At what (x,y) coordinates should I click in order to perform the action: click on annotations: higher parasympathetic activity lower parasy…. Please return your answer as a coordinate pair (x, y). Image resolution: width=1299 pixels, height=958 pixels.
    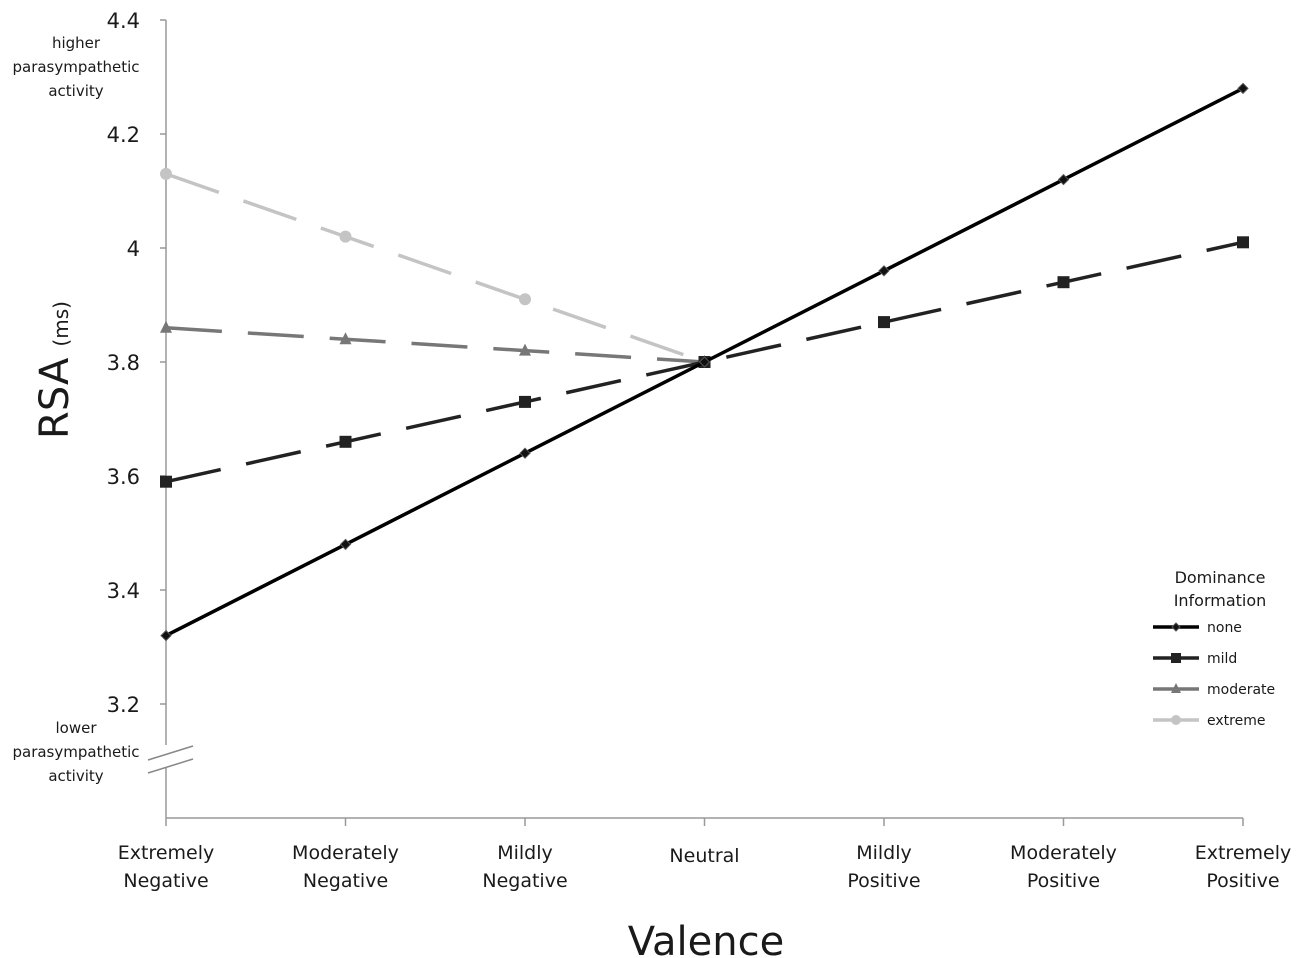
    Looking at the image, I should click on (75, 409).